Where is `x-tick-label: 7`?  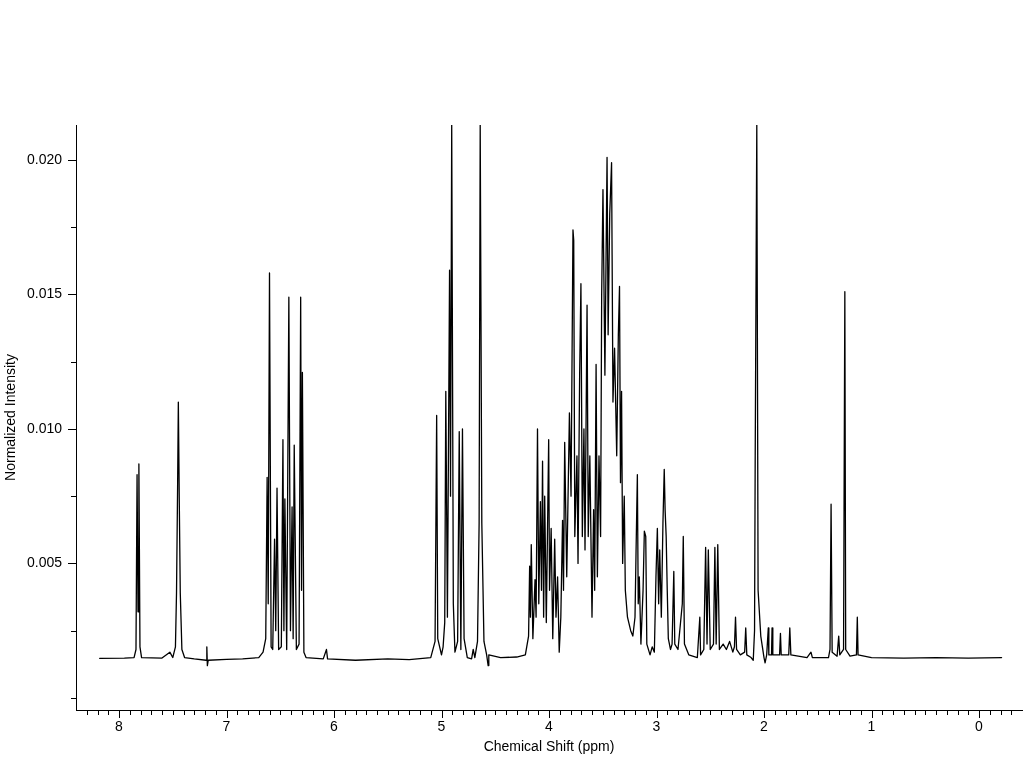
x-tick-label: 7 is located at coordinates (226, 726).